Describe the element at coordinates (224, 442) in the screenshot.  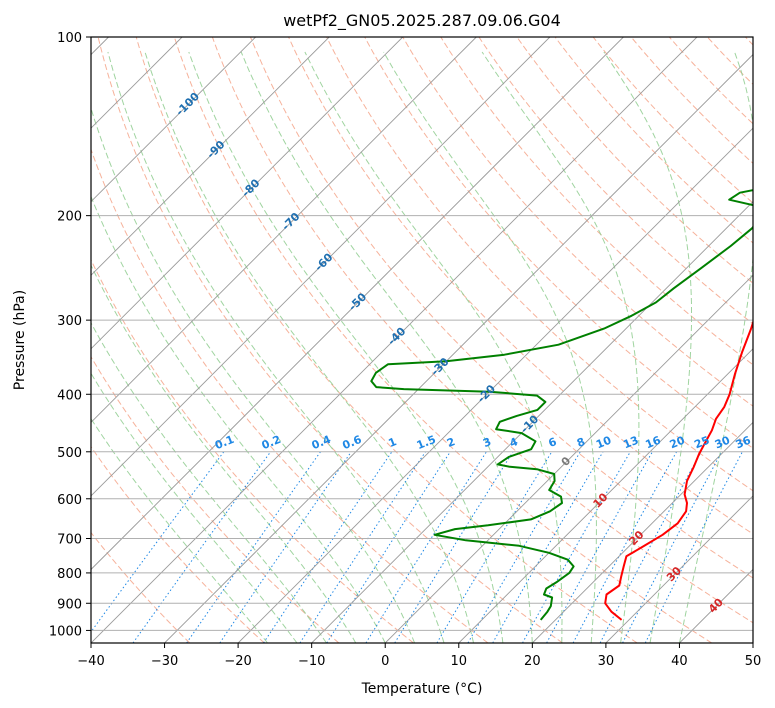
I see `mixing-ratio-label: 0.1` at that location.